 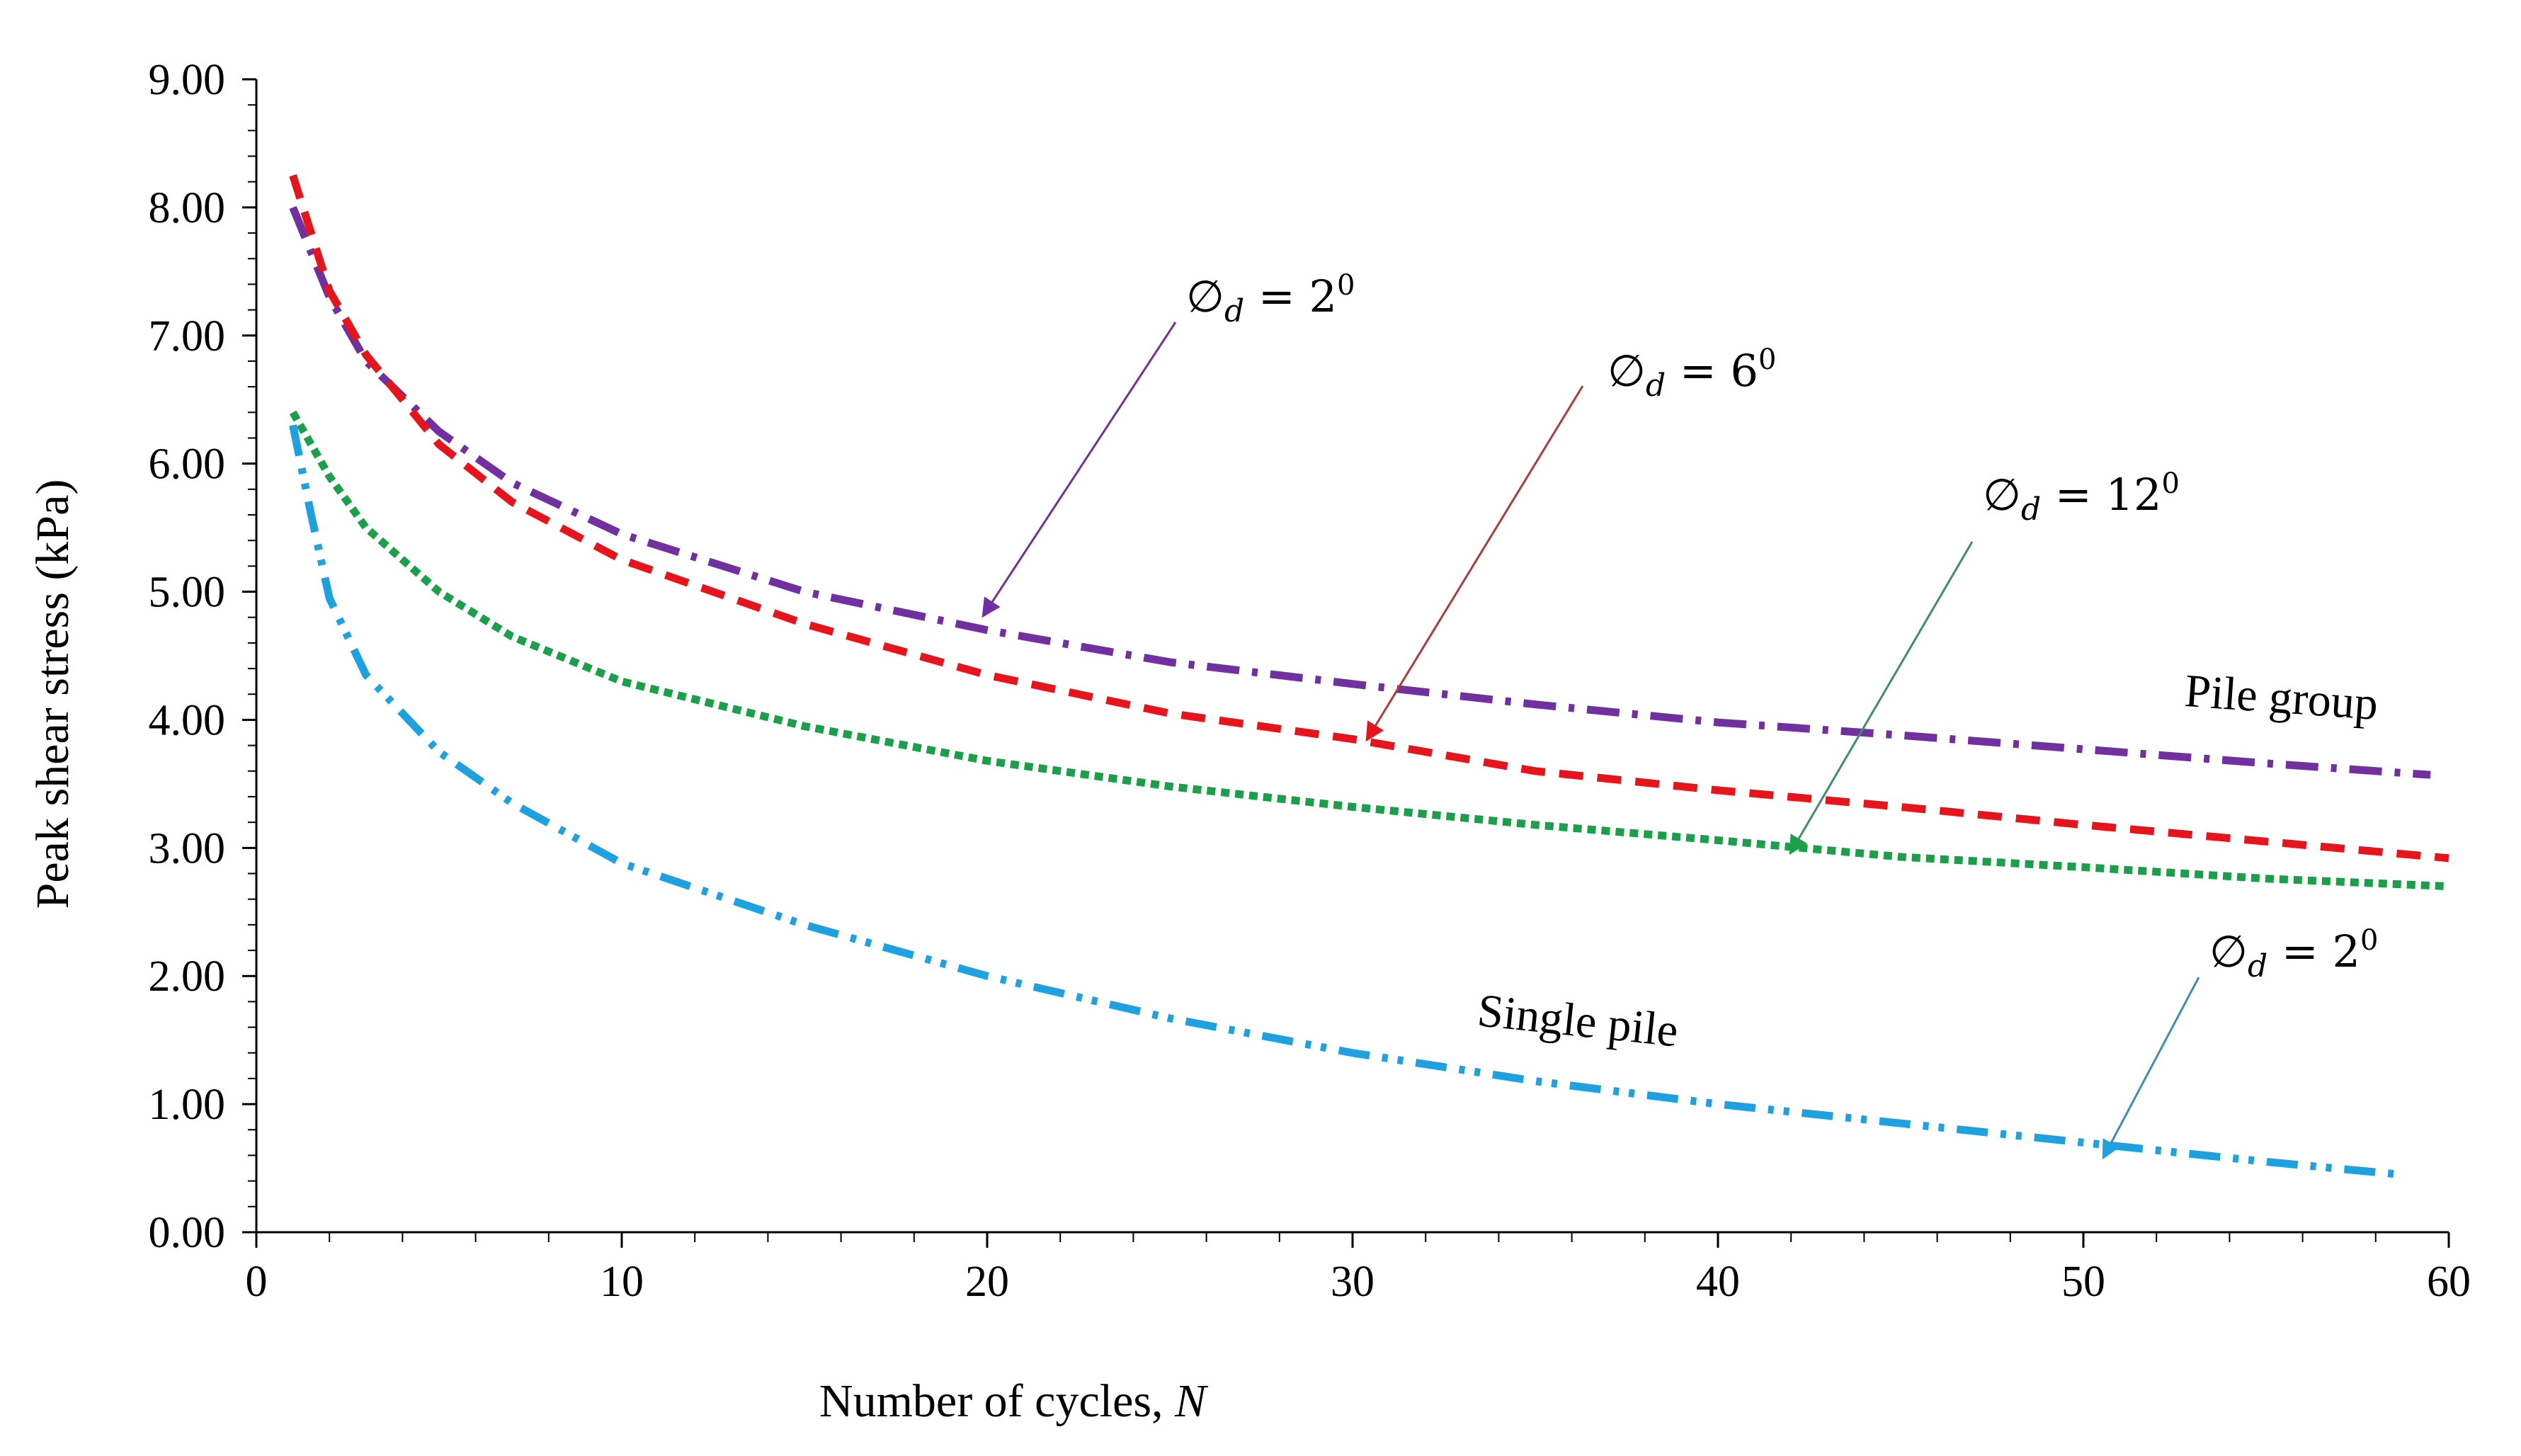 What do you see at coordinates (2449, 1282) in the screenshot?
I see `x-tick-label: 60` at bounding box center [2449, 1282].